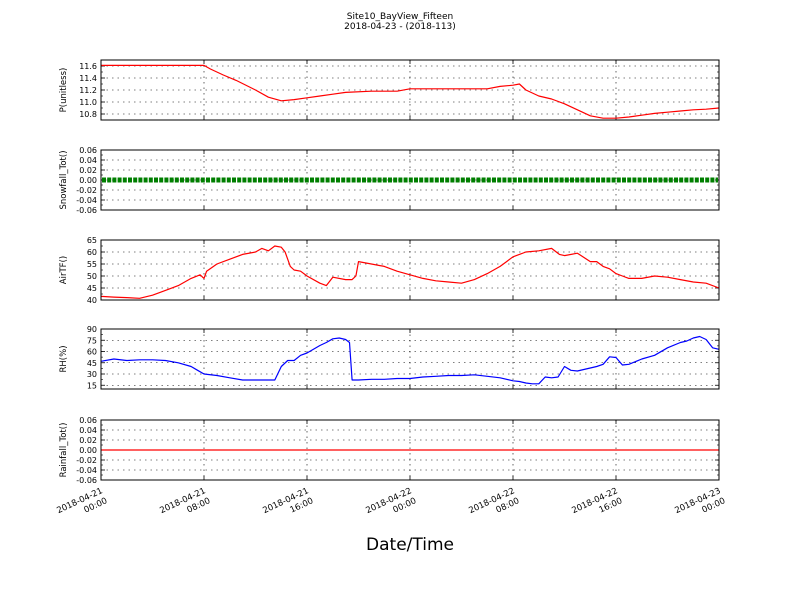 This screenshot has height=600, width=800. What do you see at coordinates (64, 358) in the screenshot?
I see `y-axis-label: RH(%)` at bounding box center [64, 358].